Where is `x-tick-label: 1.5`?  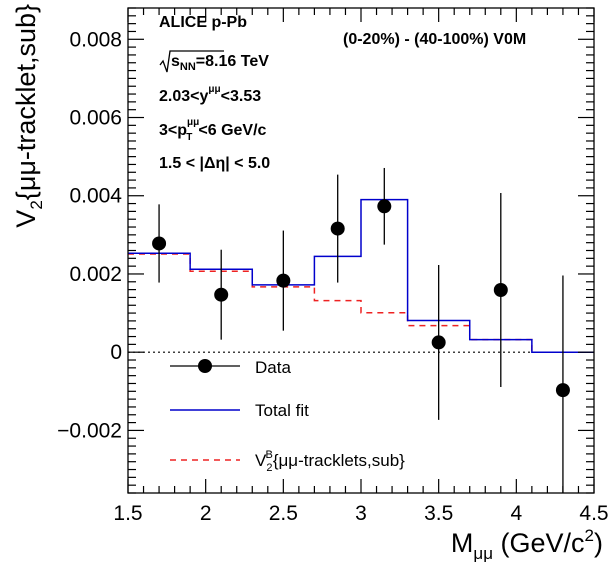 x-tick-label: 1.5 is located at coordinates (127, 513).